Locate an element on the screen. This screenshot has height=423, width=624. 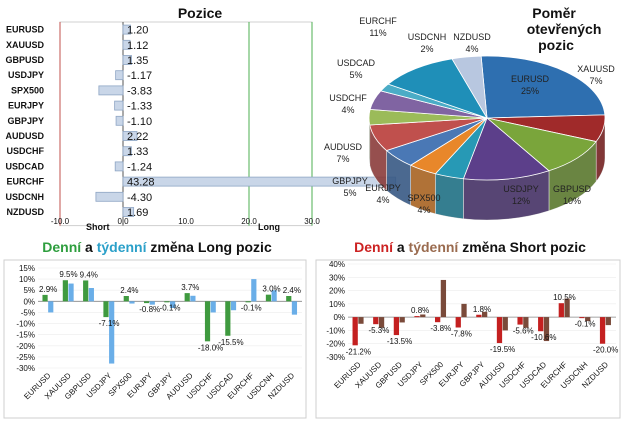
pie-pct-usdcnh: 2% is located at coordinates (426, 49).